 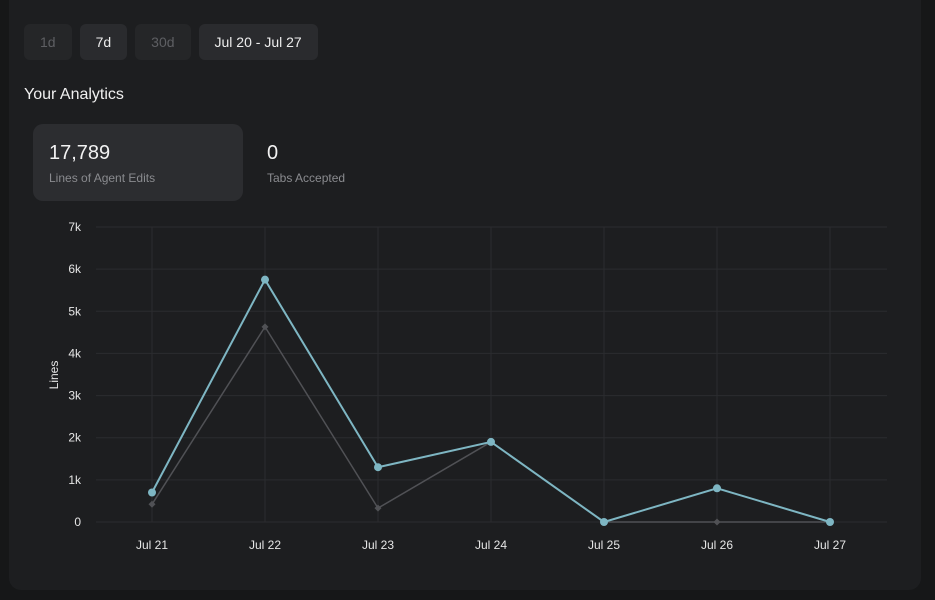 What do you see at coordinates (102, 178) in the screenshot?
I see `stat-label: Lines of Agent Edits` at bounding box center [102, 178].